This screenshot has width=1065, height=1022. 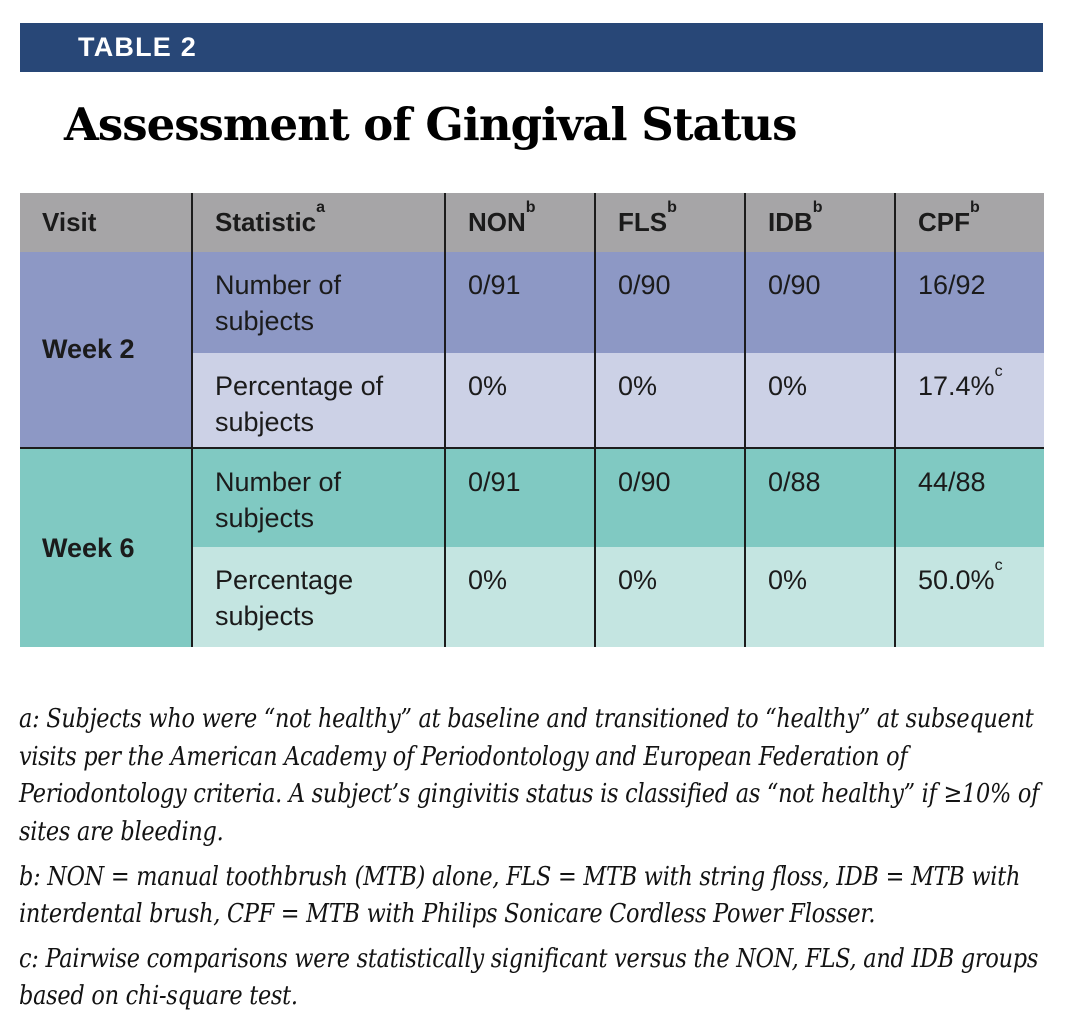 I want to click on table-row-week2-percentage: Percentage of subjects 0% 0% 0% 17.4%c, so click(x=532, y=400).